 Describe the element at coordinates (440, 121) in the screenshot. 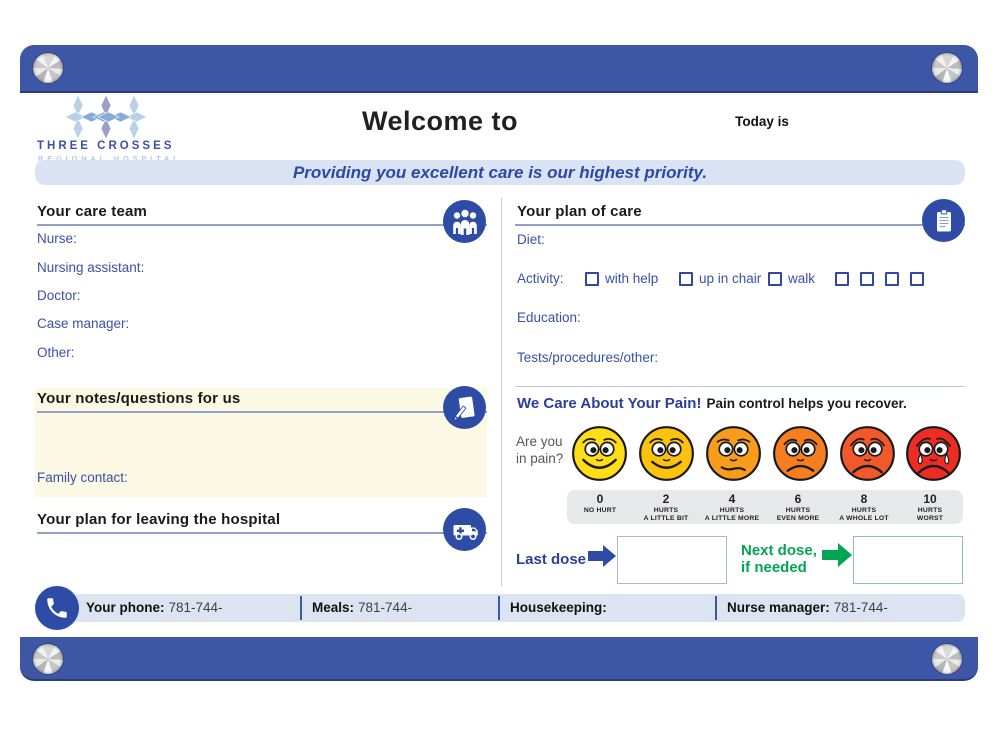

I see `welcome-title: Welcome to` at that location.